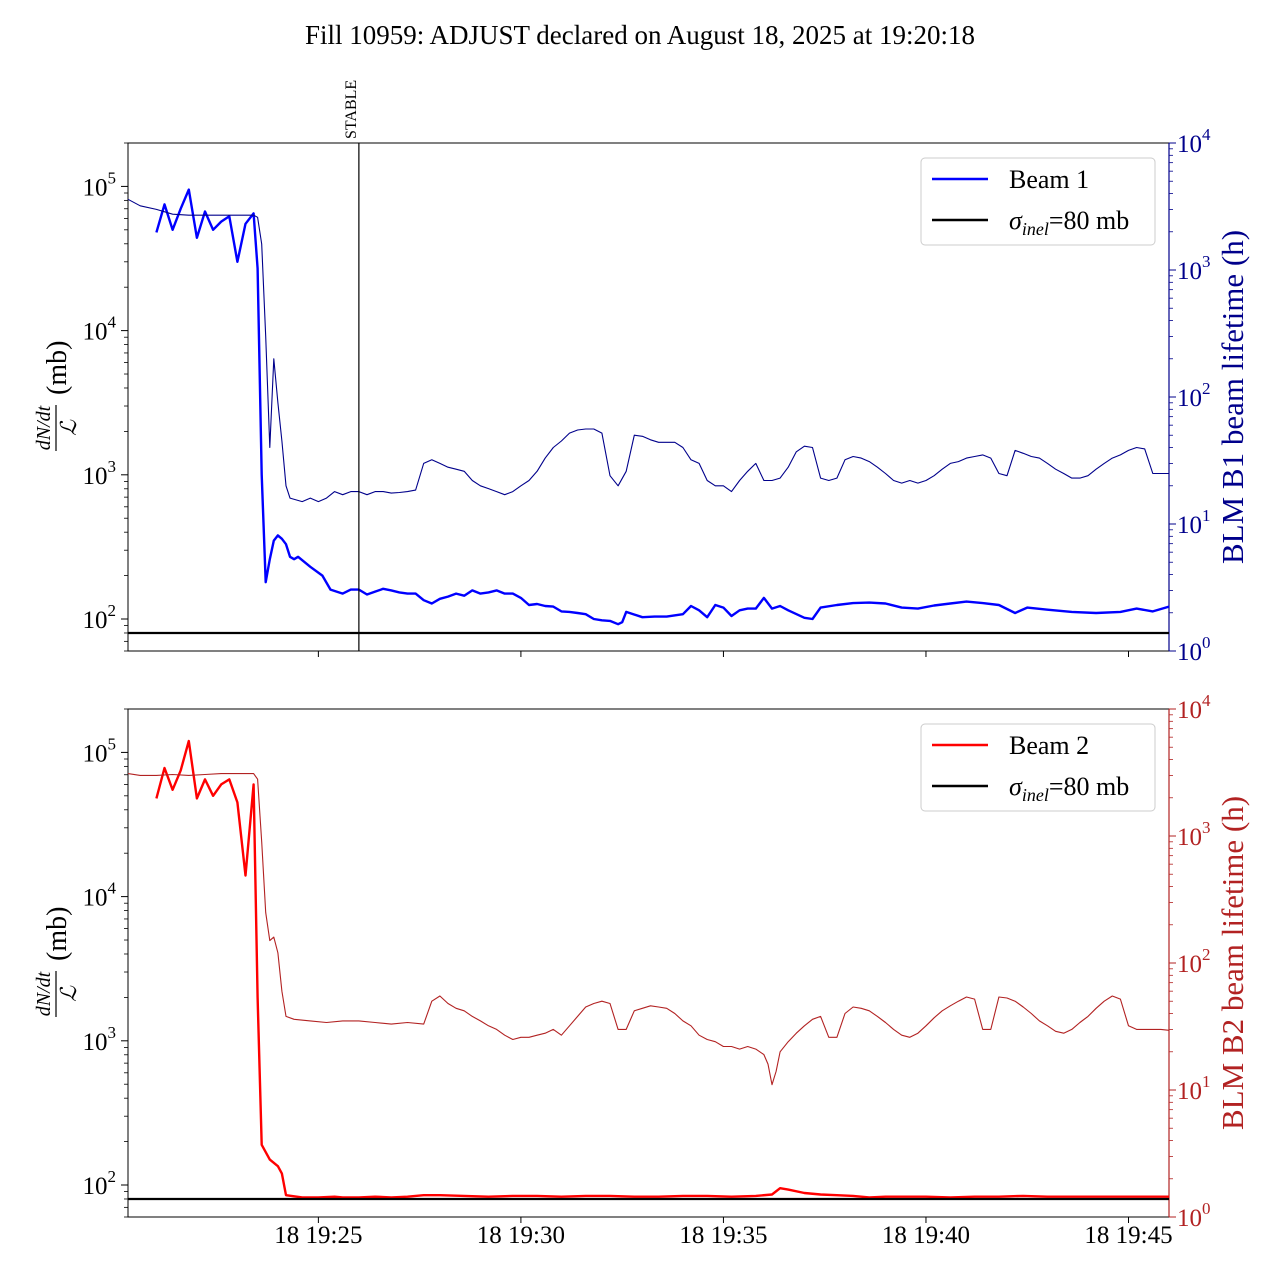 Image resolution: width=1280 pixels, height=1280 pixels. I want to click on x-tick-label: 18 19:30, so click(521, 1235).